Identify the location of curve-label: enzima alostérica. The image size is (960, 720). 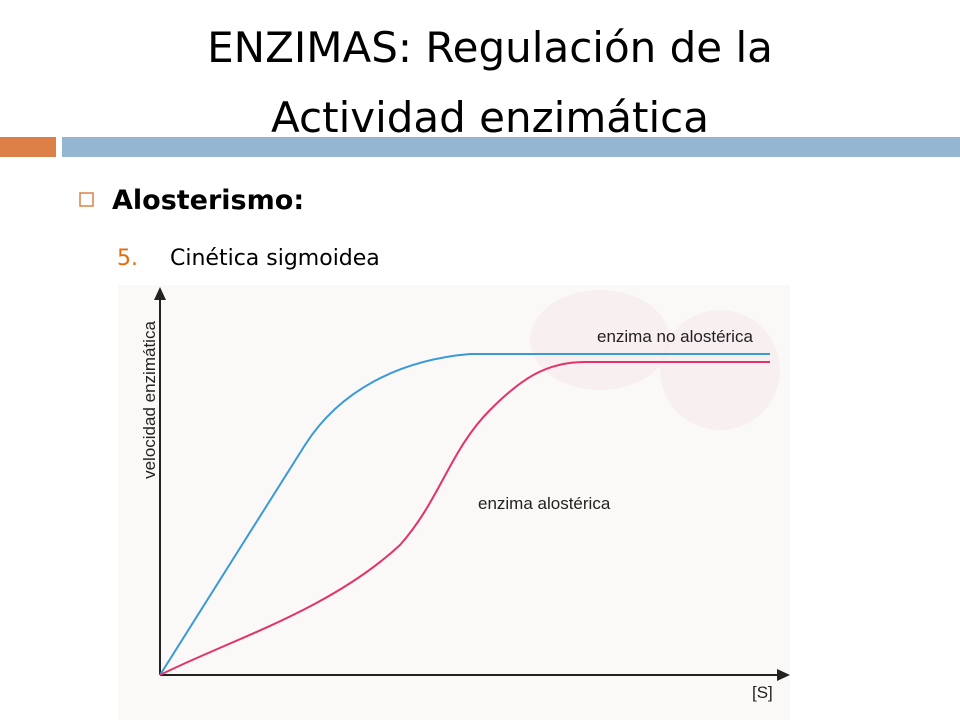
(544, 503).